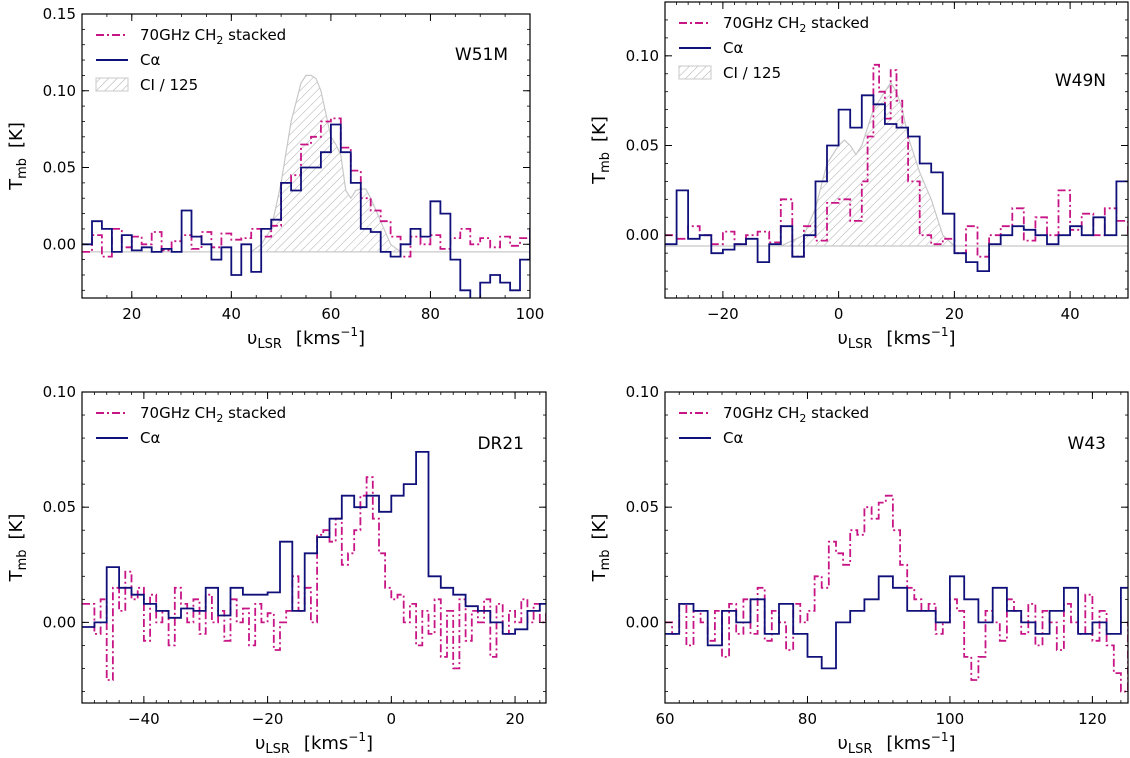 Image resolution: width=1130 pixels, height=758 pixels. What do you see at coordinates (500, 444) in the screenshot?
I see `source-label: DR21` at bounding box center [500, 444].